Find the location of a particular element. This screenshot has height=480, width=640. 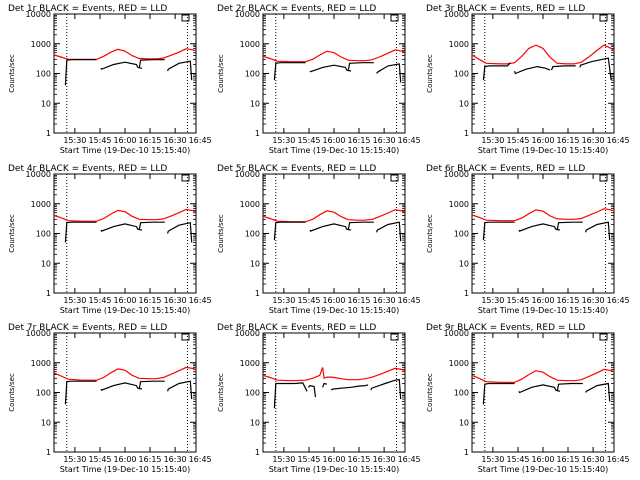

chart-title: Det 5r BLACK = Events, RED = LLD is located at coordinates (296, 169).